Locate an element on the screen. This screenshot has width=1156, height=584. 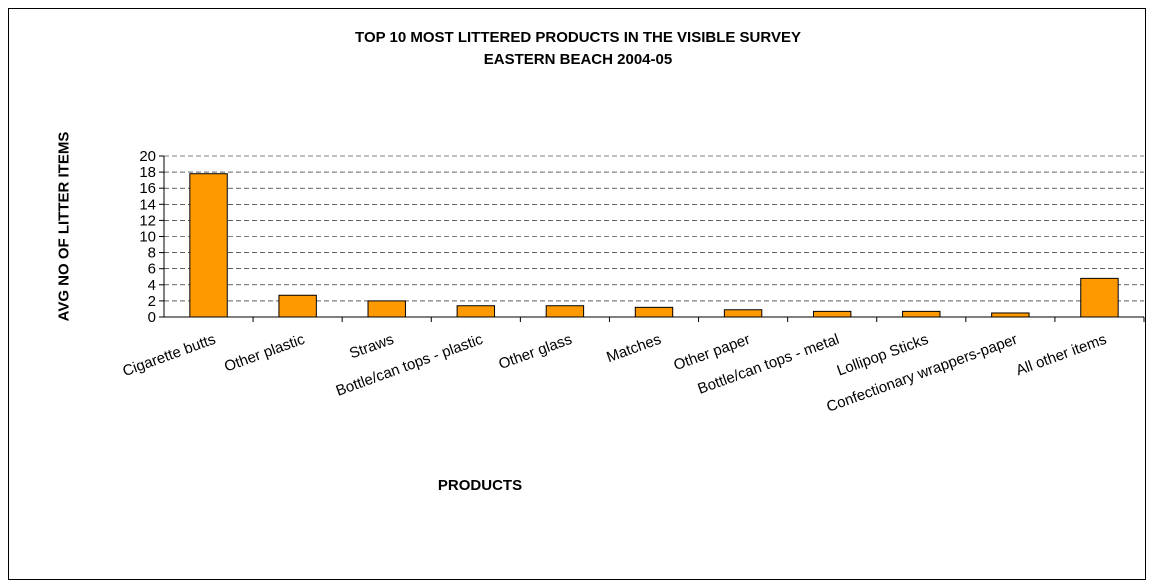
x-tick-label: Other glass is located at coordinates (535, 352).